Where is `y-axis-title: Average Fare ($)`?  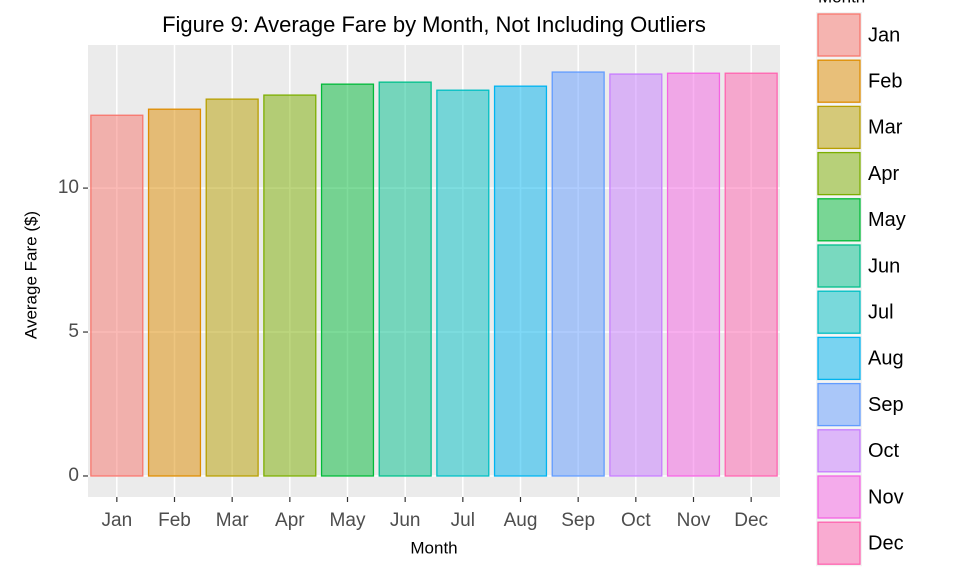
y-axis-title: Average Fare ($) is located at coordinates (30, 275).